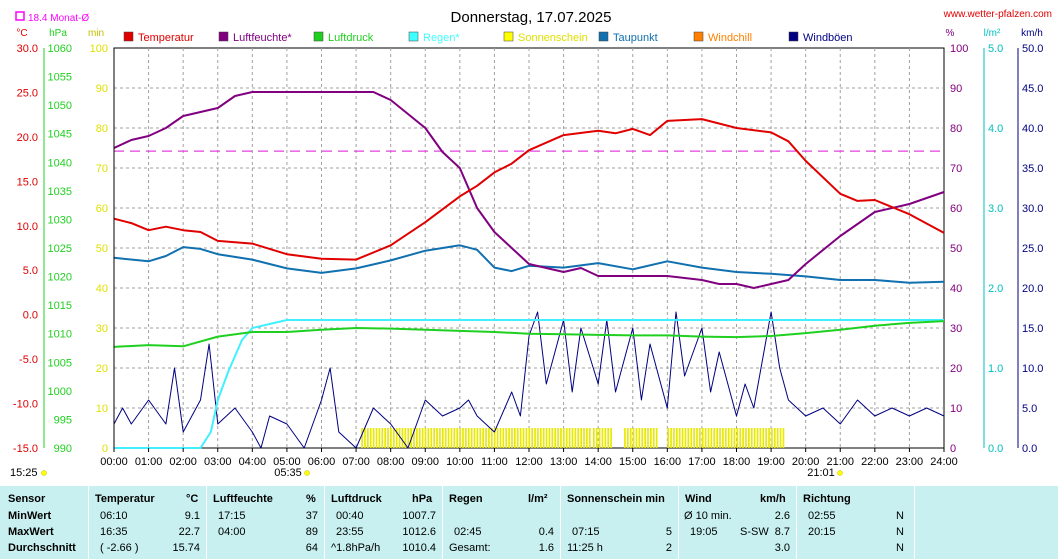  What do you see at coordinates (992, 33) in the screenshot?
I see `rain-unit: l/m²` at bounding box center [992, 33].